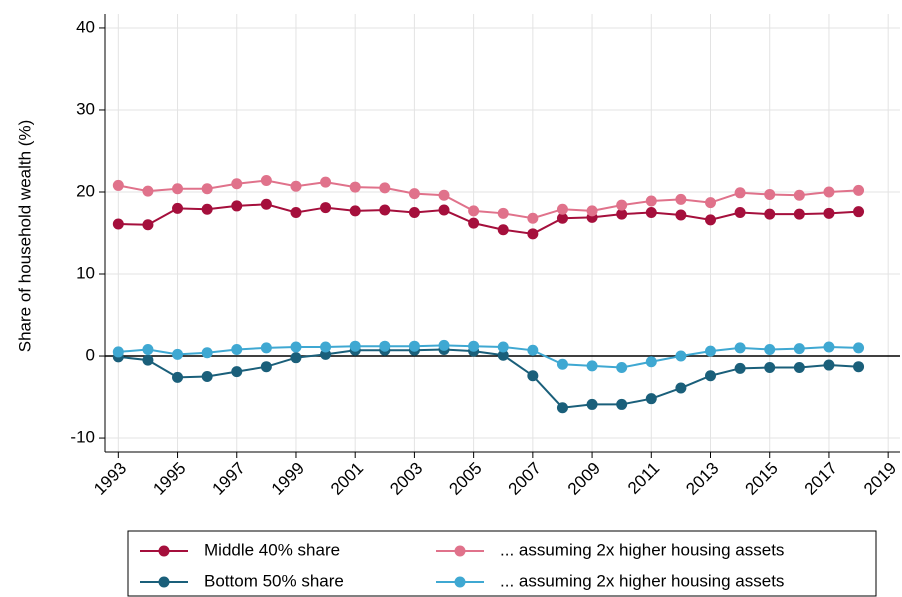 This screenshot has height=597, width=902. What do you see at coordinates (272, 549) in the screenshot?
I see `legend-label: Middle 40% share` at bounding box center [272, 549].